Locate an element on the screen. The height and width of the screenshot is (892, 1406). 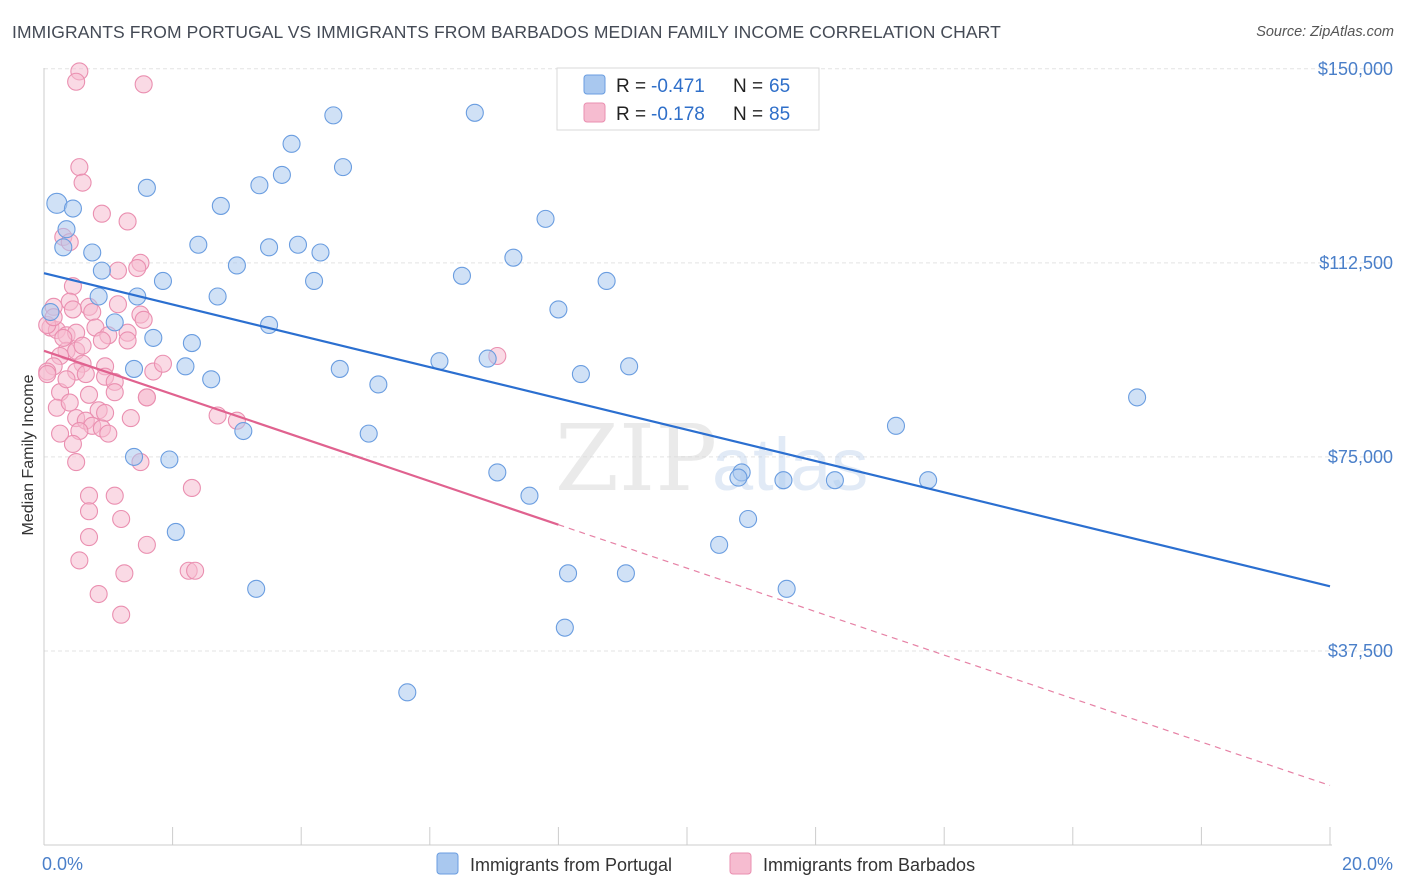
y-tick-label: $75,000 is located at coordinates (1360, 457).